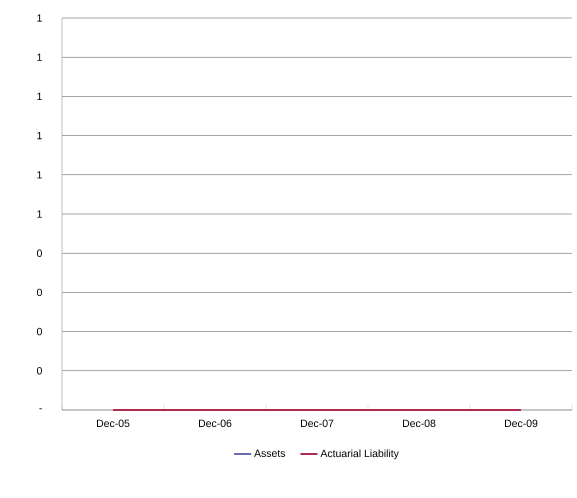  What do you see at coordinates (215, 424) in the screenshot?
I see `x-tick-label: Dec-06` at bounding box center [215, 424].